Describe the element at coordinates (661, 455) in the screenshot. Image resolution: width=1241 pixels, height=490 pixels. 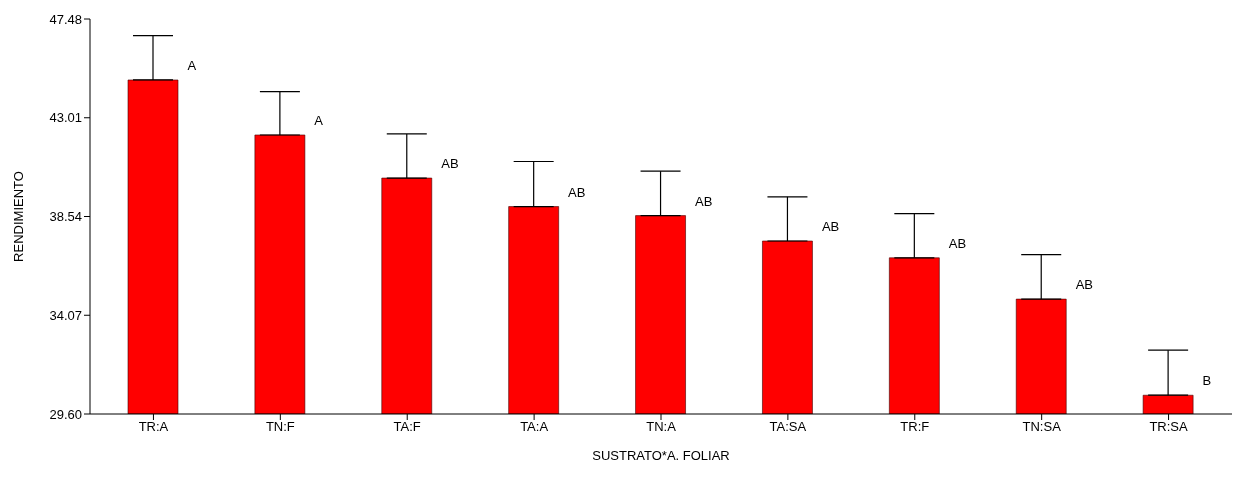
I see `x-axis-title: SUSTRATO*A. FOLIAR` at that location.